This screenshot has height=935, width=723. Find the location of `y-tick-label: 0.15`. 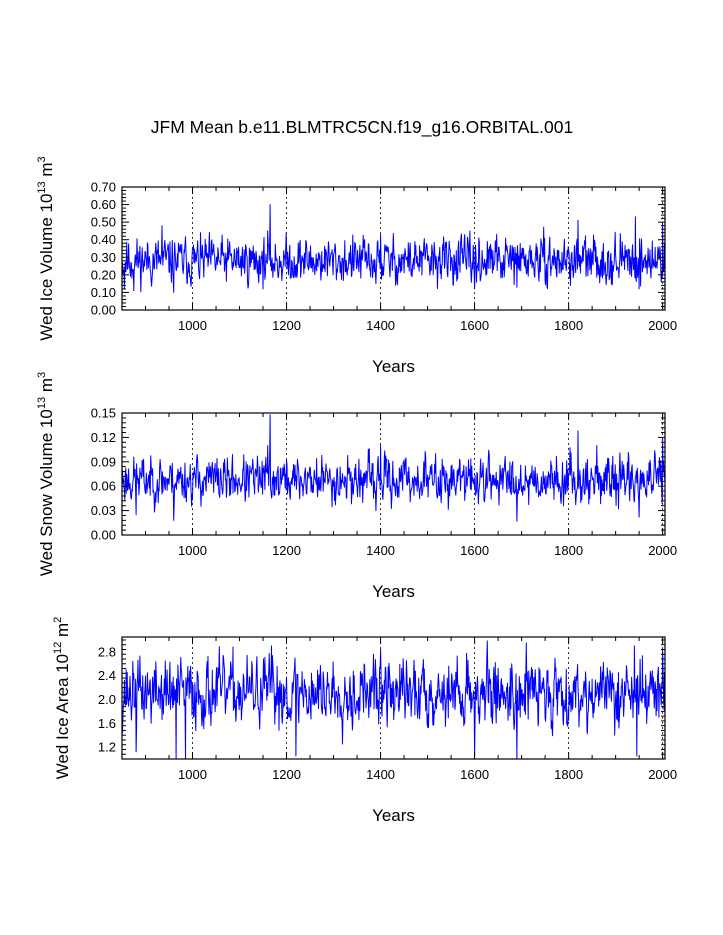

y-tick-label: 0.15 is located at coordinates (103, 413).